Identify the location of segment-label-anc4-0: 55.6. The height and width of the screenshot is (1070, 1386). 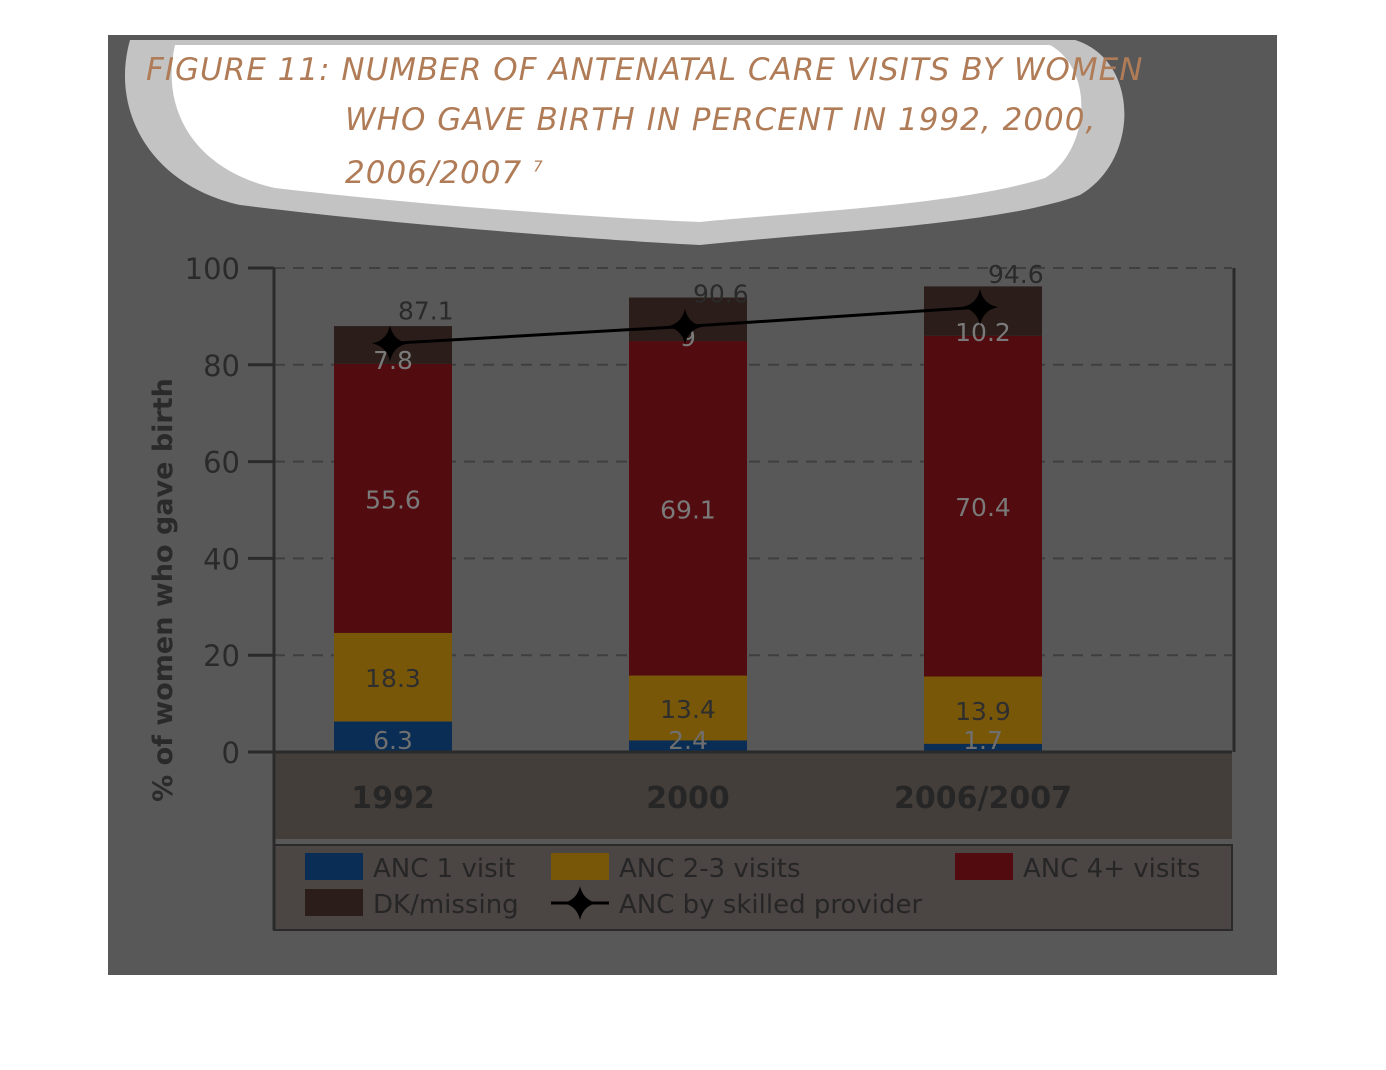
(393, 499).